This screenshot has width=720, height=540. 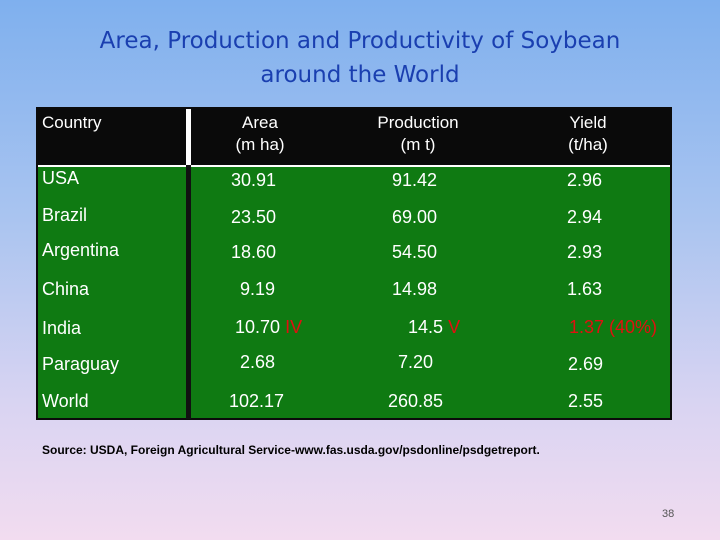 What do you see at coordinates (260, 122) in the screenshot?
I see `header-area-label: Area` at bounding box center [260, 122].